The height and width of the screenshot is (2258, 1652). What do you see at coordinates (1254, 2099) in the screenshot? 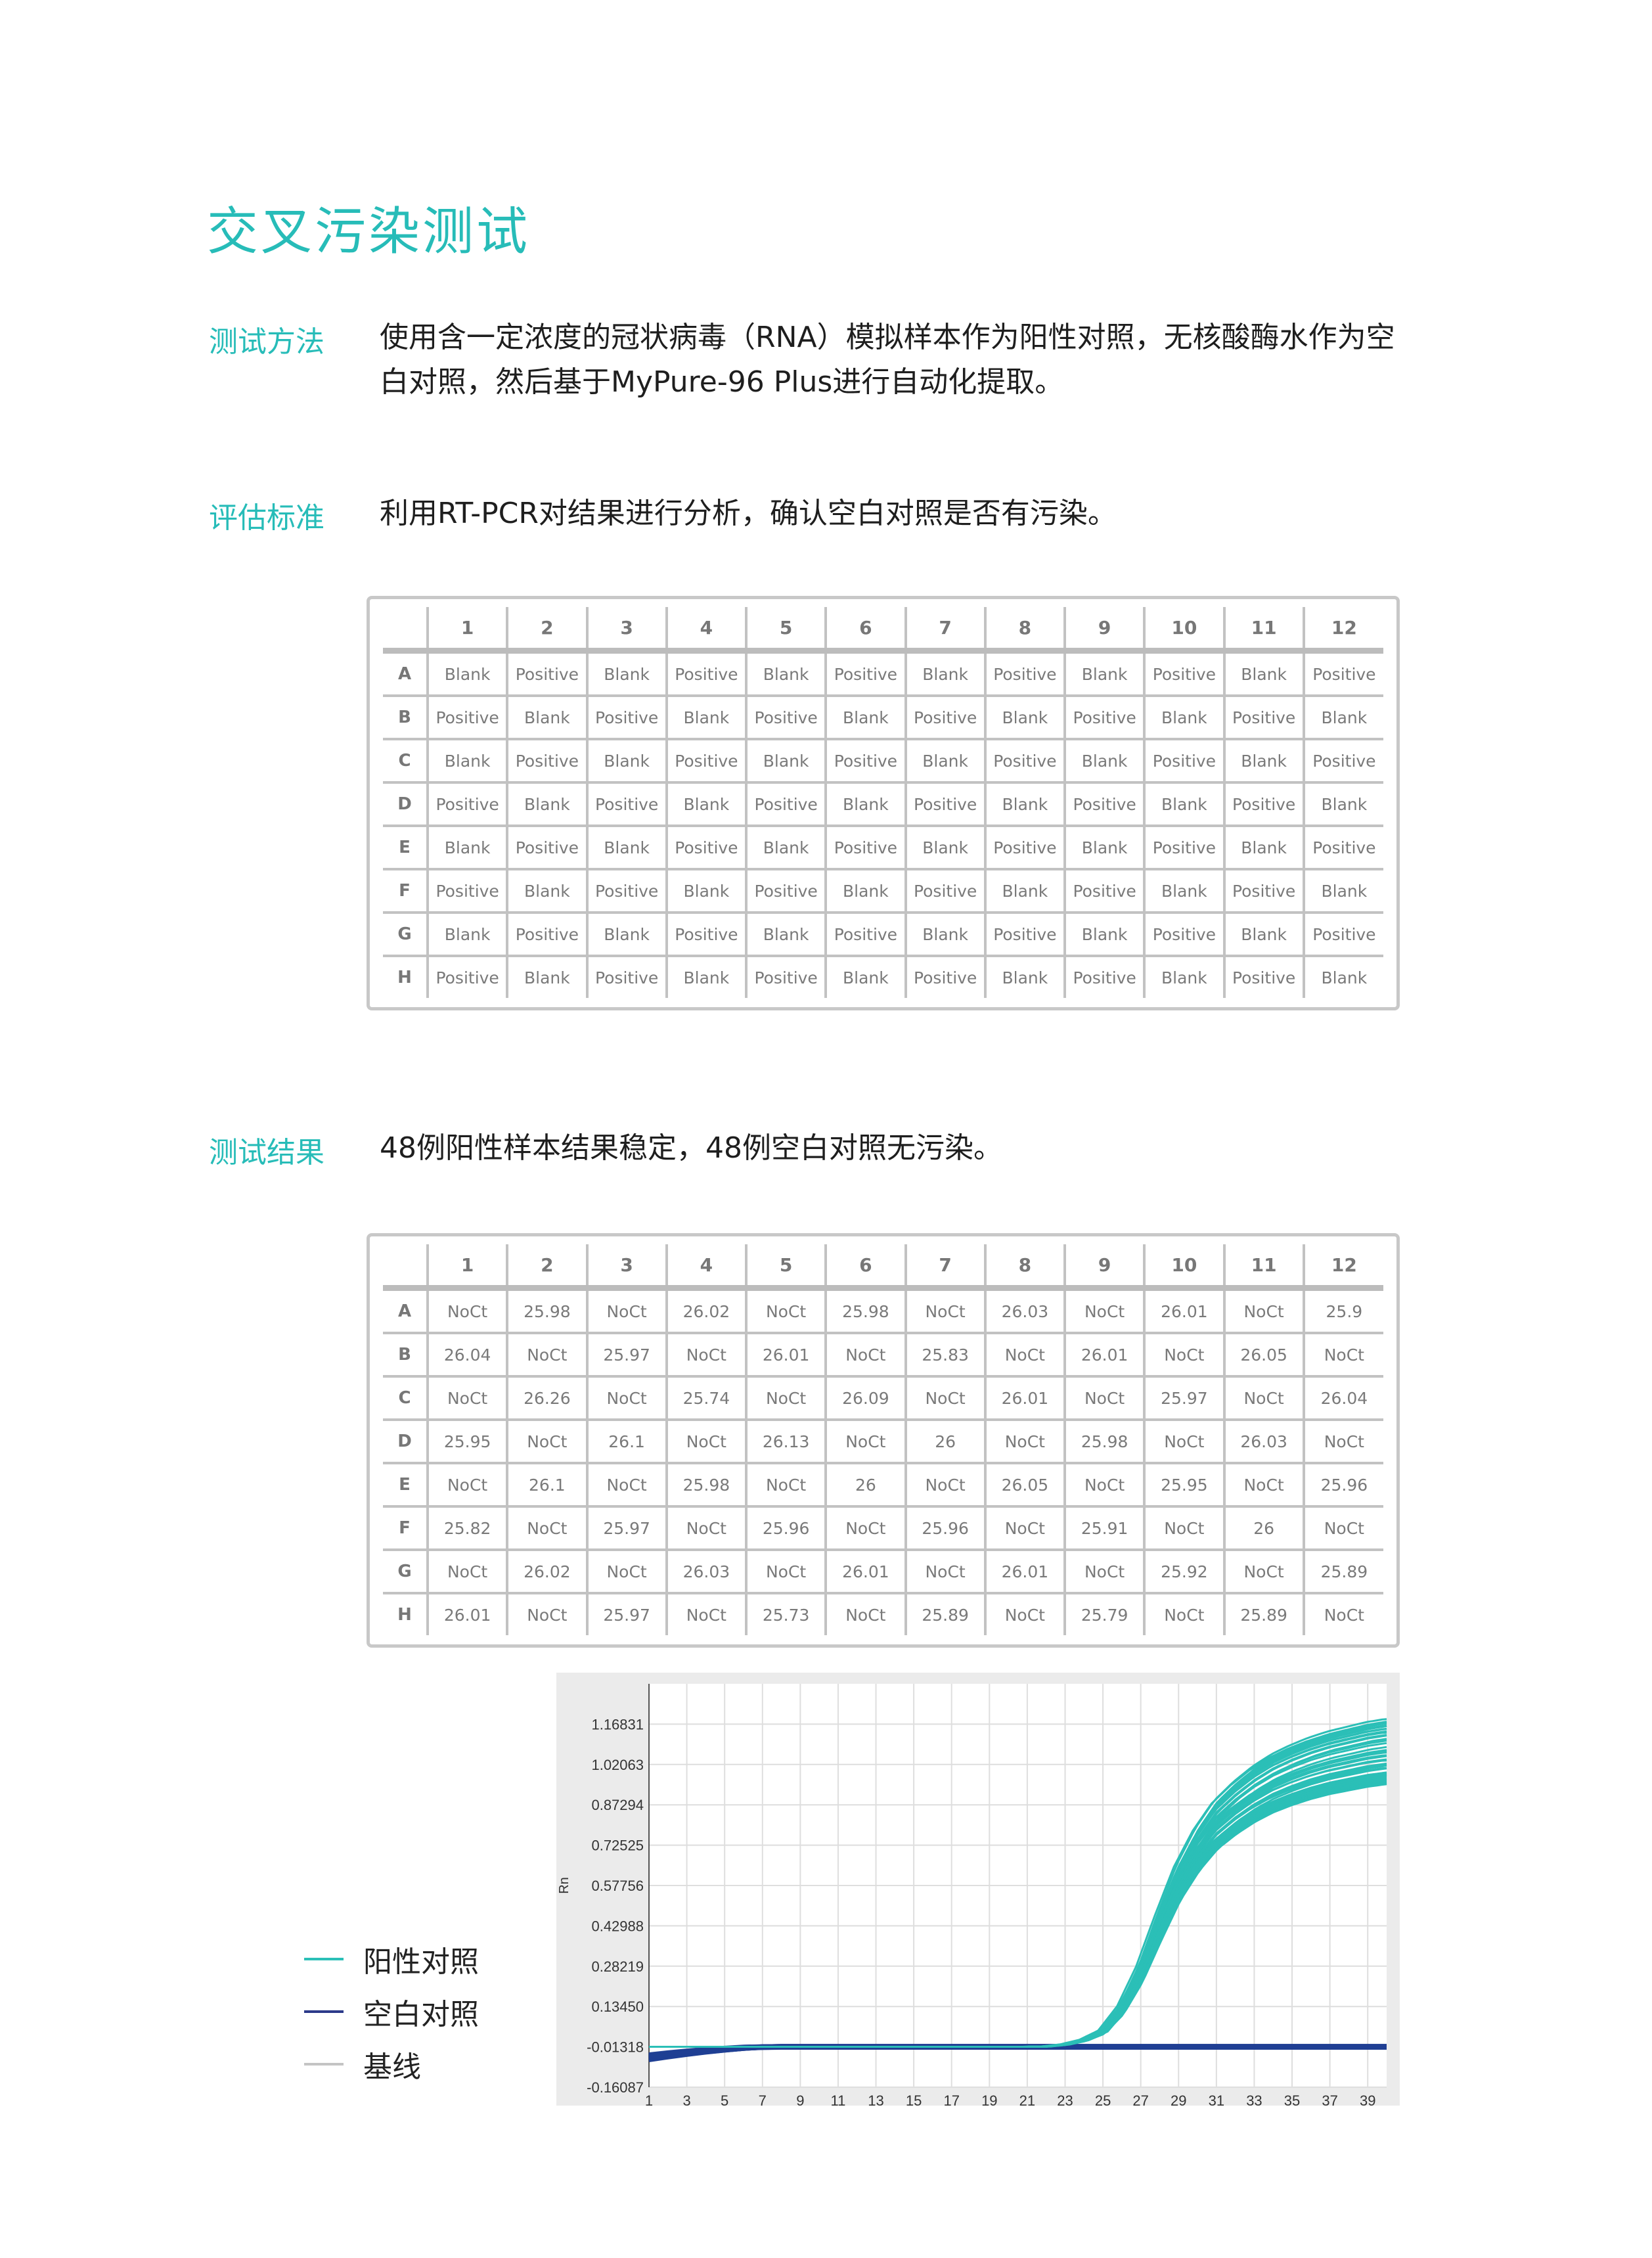
I see `x-tick-label: 33` at bounding box center [1254, 2099].